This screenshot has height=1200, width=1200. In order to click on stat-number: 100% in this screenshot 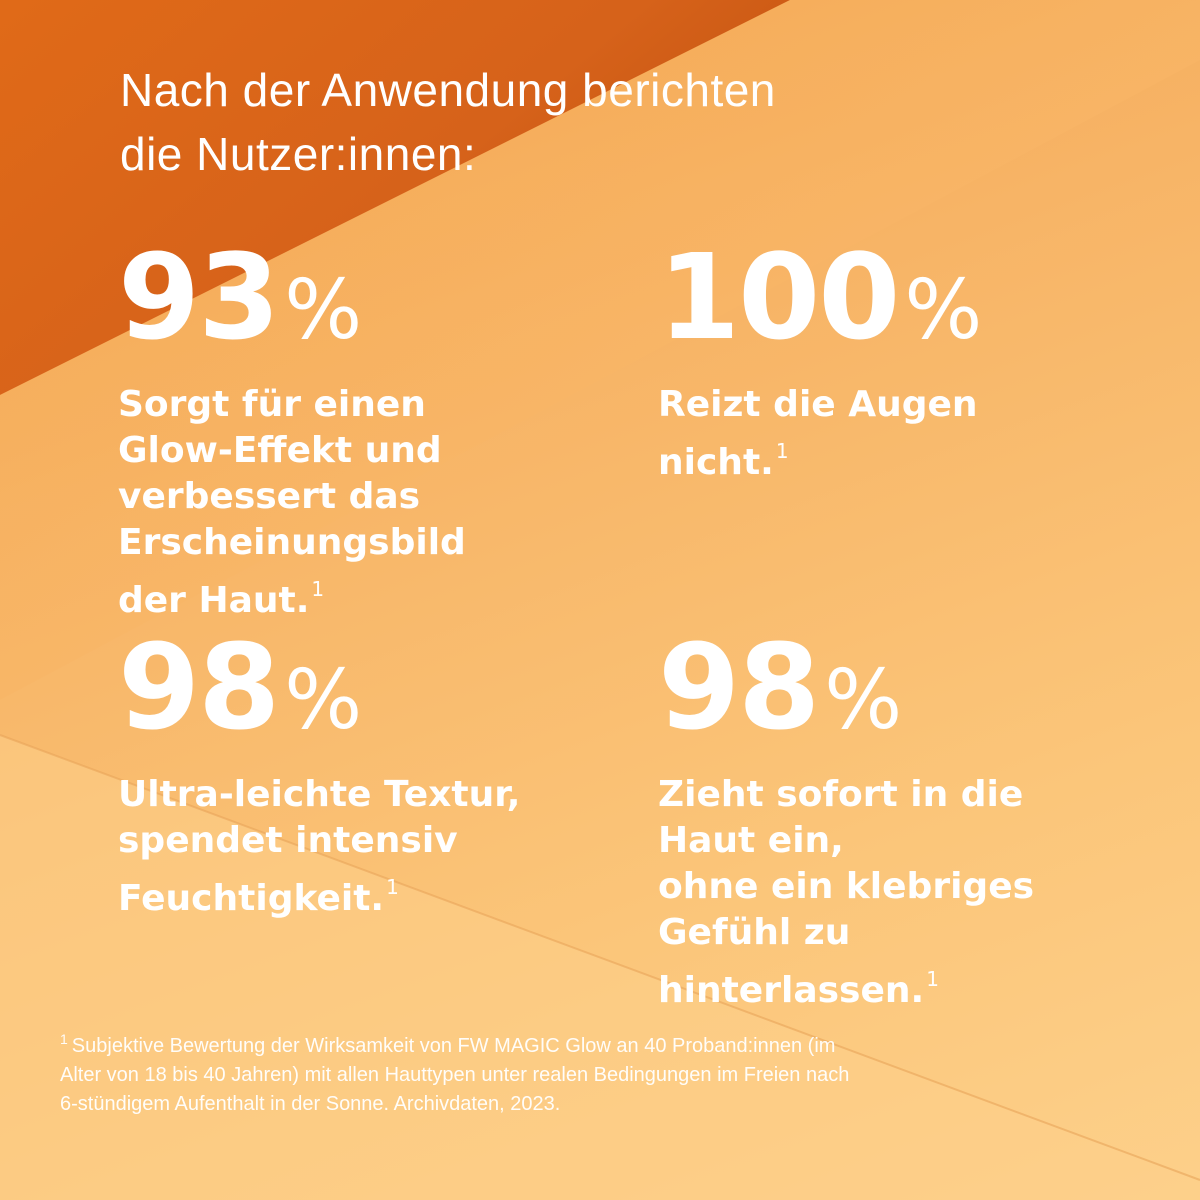, I will do `click(820, 297)`.